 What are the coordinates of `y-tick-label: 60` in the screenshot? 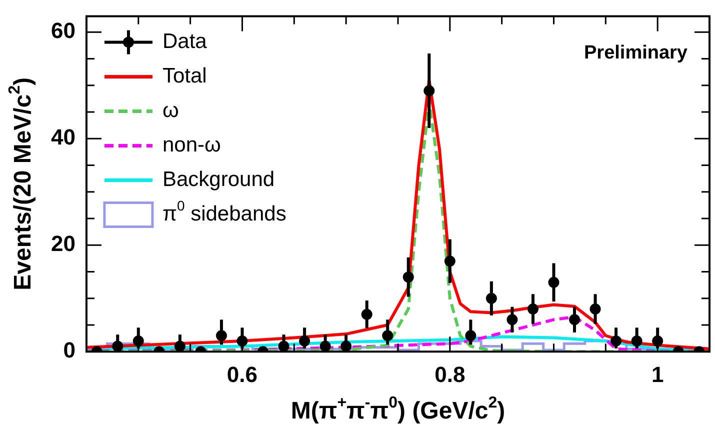 It's located at (63, 31).